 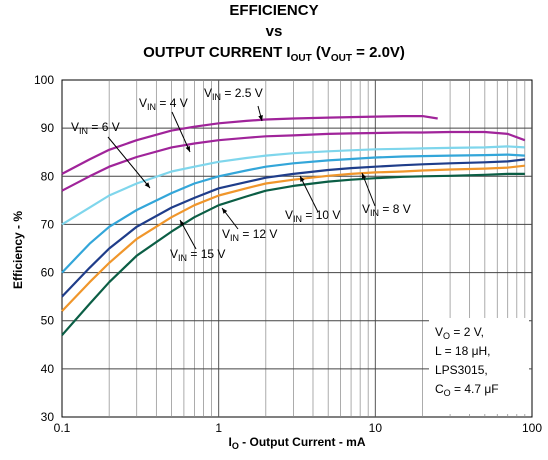 I want to click on note-line: LPS3015,, so click(x=461, y=370).